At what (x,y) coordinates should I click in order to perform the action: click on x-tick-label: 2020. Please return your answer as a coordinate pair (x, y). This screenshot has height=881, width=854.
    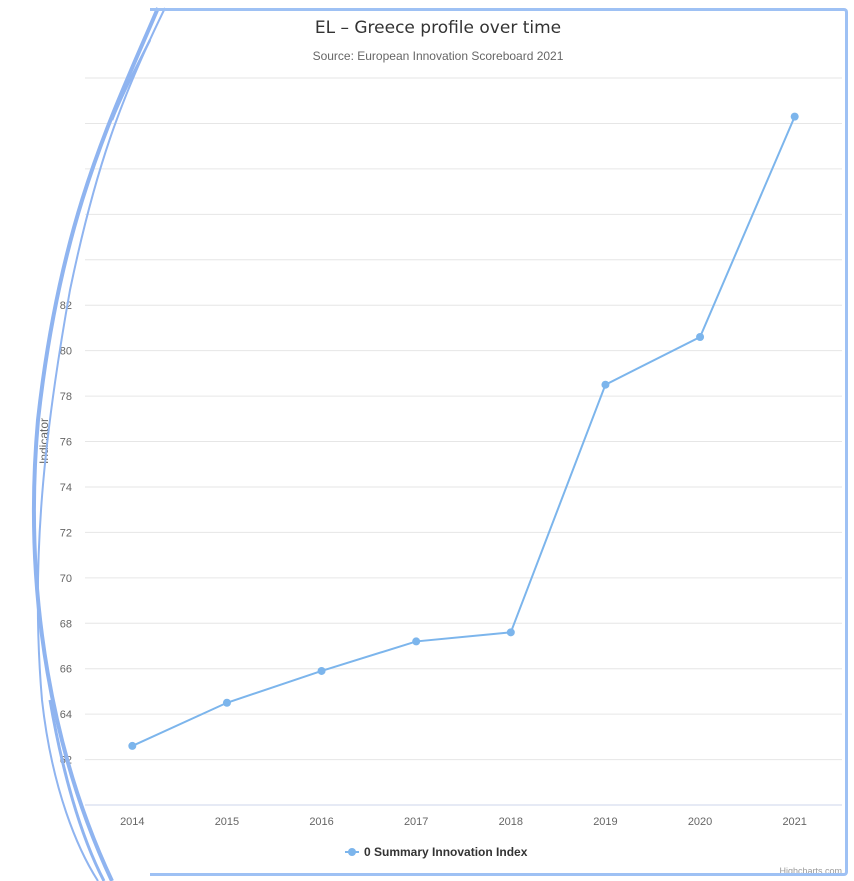
    Looking at the image, I should click on (700, 822).